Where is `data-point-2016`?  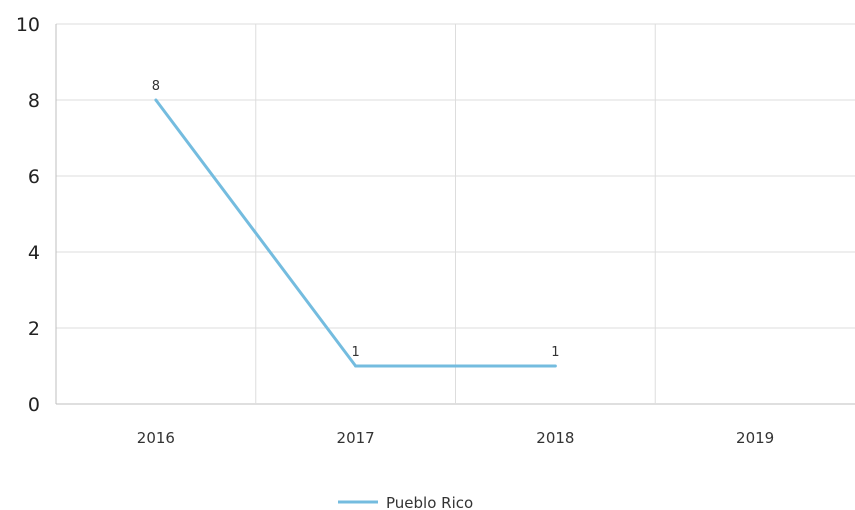
data-point-2016 is located at coordinates (156, 100).